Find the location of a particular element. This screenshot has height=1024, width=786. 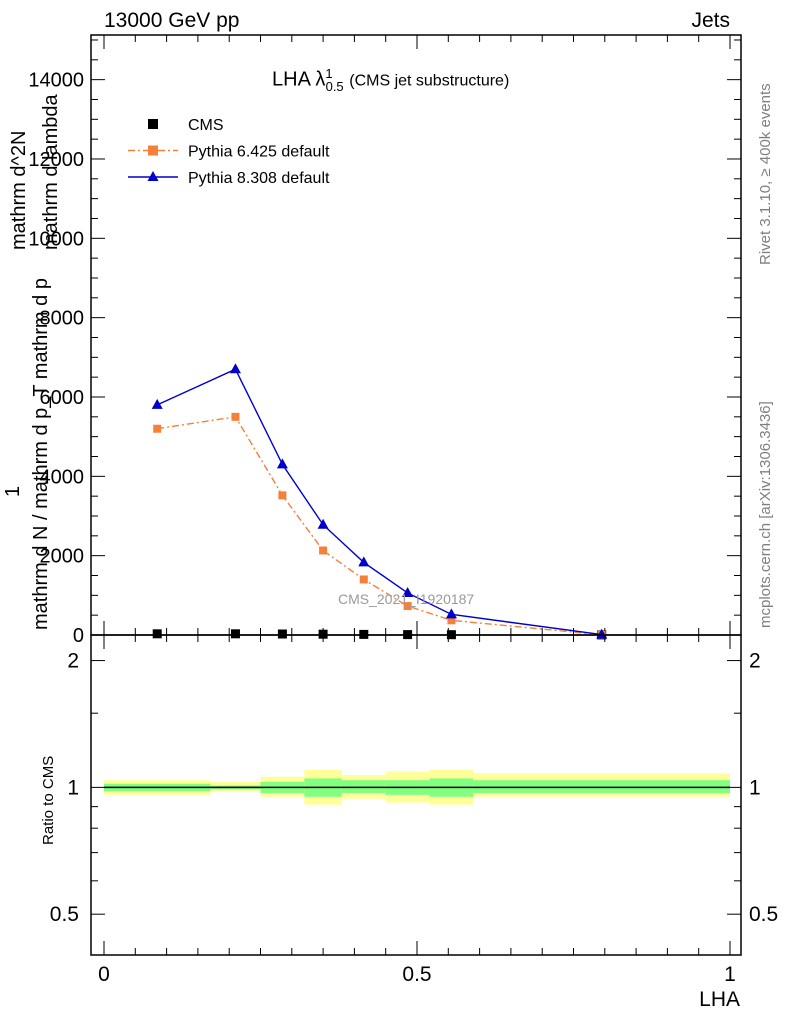

title-subscript: 0.5 is located at coordinates (334, 86).